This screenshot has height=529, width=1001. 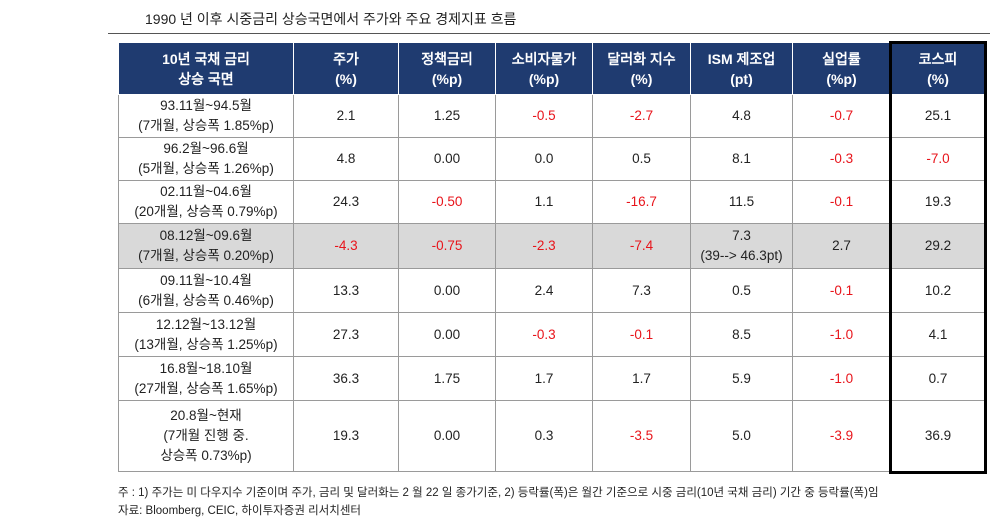 I want to click on source: 자료: Bloomberg, CEIC, 하이투자증권 리서치센터, so click(x=239, y=511).